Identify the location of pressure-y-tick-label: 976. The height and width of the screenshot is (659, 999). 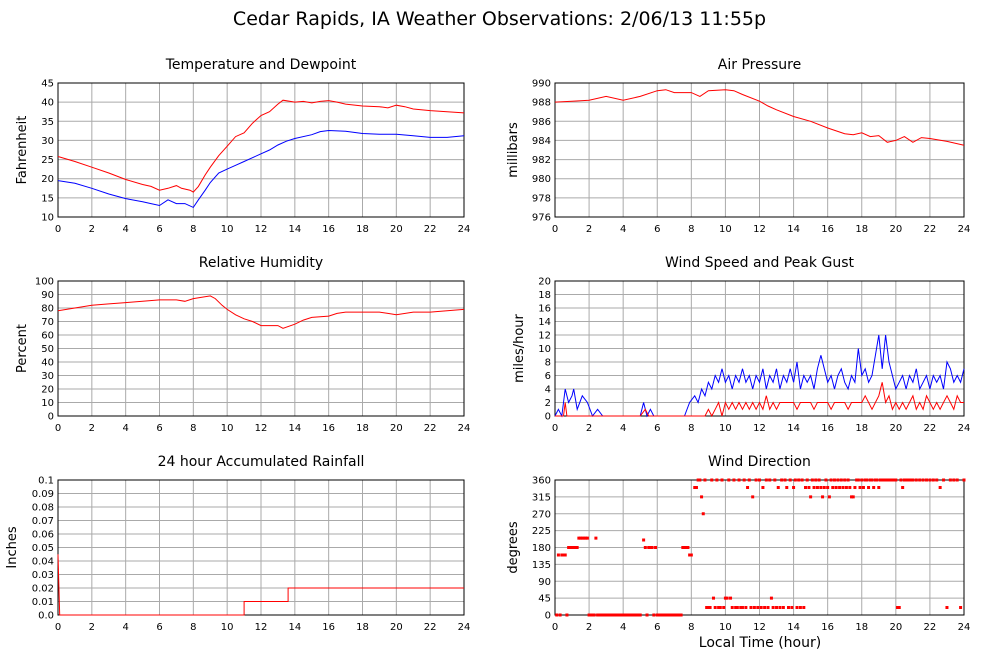
(541, 218).